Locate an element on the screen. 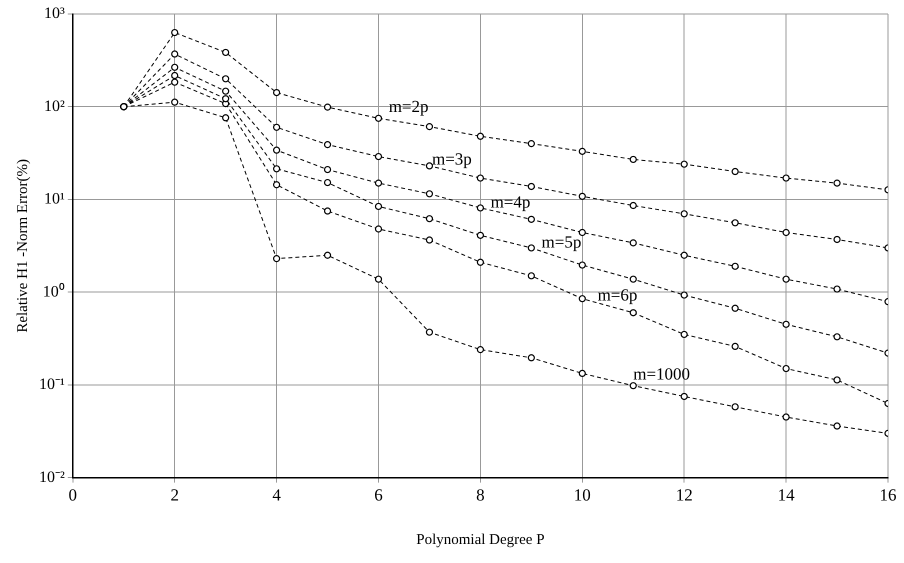  series-label: m=2p is located at coordinates (408, 106).